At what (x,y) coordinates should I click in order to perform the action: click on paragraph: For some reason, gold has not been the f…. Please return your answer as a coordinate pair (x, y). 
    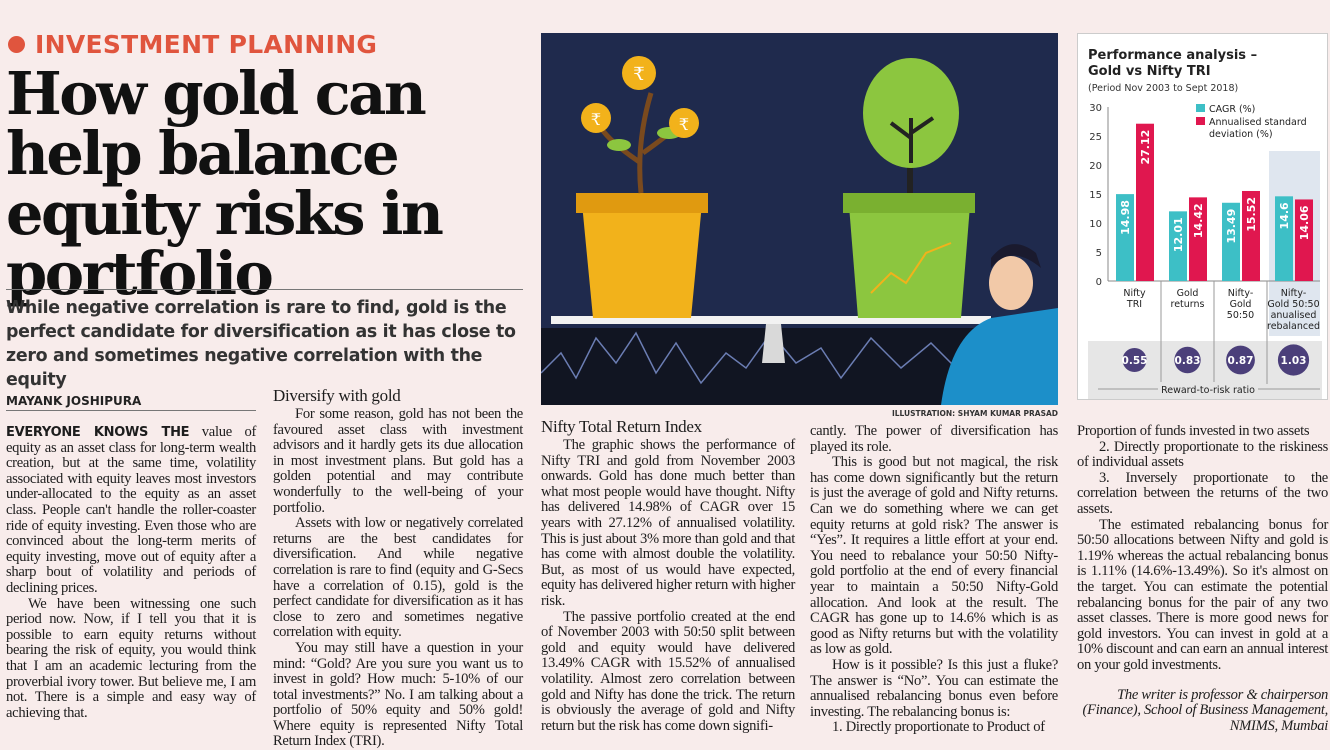
    Looking at the image, I should click on (398, 461).